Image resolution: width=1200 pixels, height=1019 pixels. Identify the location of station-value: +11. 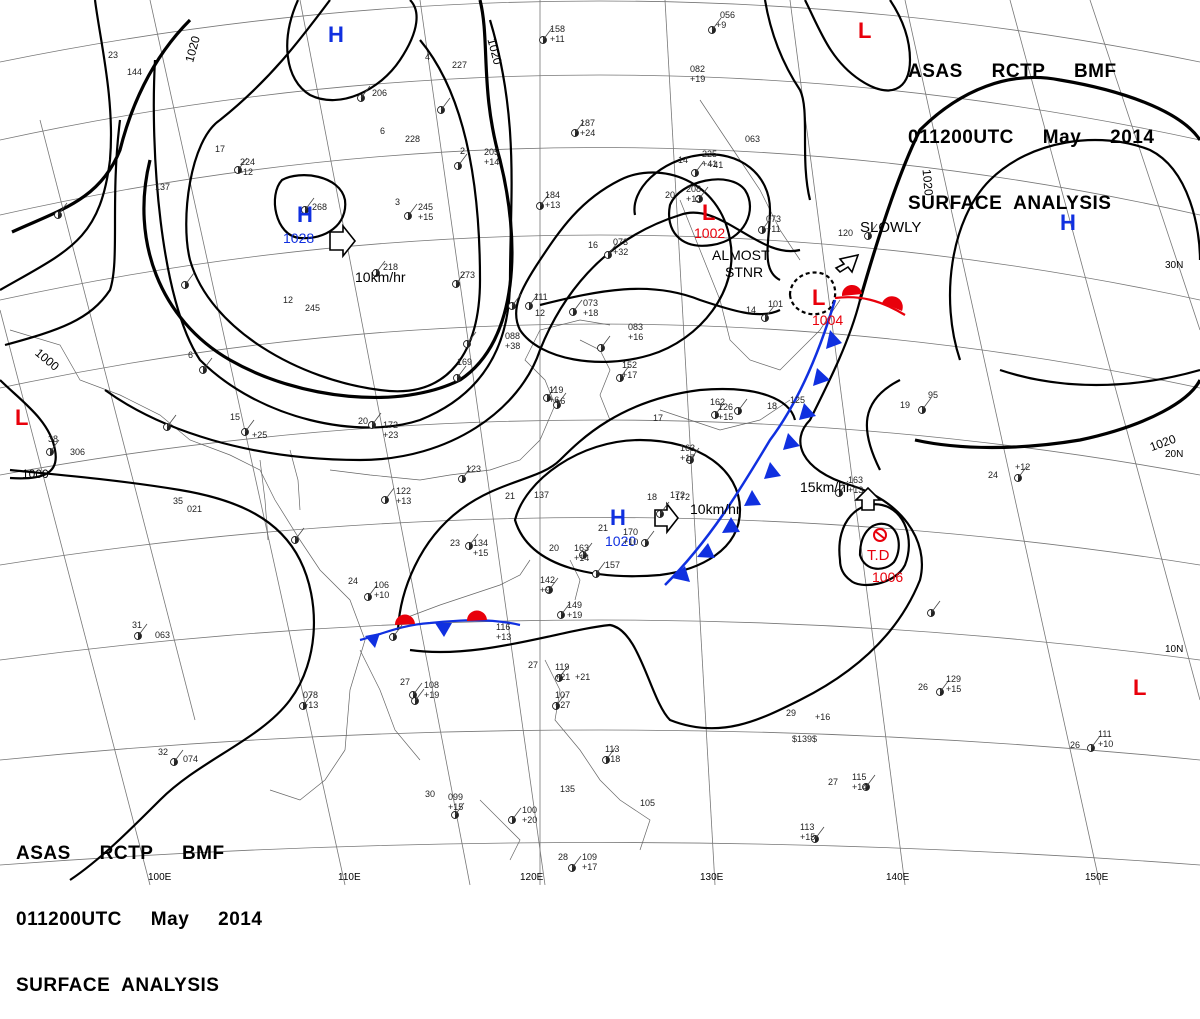
(773, 229).